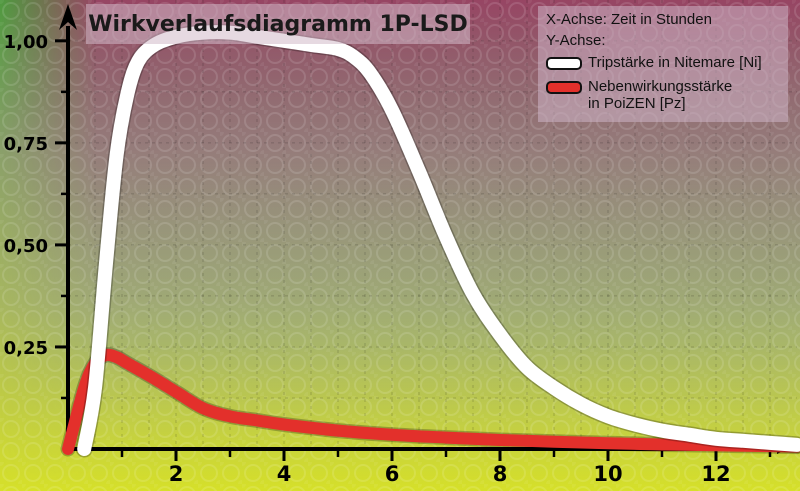 The image size is (800, 491). Describe the element at coordinates (675, 62) in the screenshot. I see `legend-label-trip: Tripstärke in Nitemare [Ni]` at that location.